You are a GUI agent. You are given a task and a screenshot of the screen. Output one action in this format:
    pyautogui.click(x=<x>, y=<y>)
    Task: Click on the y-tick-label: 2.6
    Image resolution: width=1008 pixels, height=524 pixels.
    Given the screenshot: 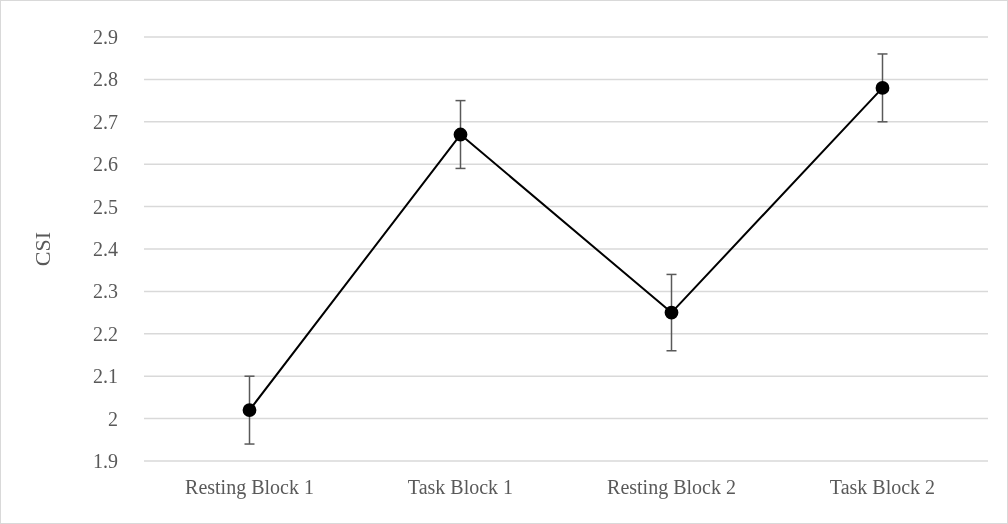 What is the action you would take?
    pyautogui.click(x=105, y=164)
    